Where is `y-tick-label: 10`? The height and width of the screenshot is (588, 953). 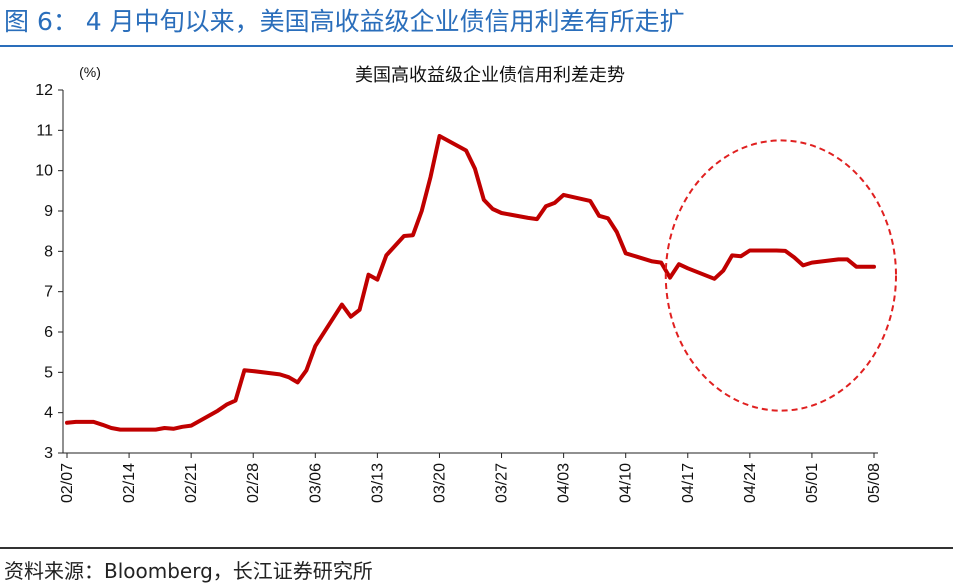
y-tick-label: 10 is located at coordinates (44, 171).